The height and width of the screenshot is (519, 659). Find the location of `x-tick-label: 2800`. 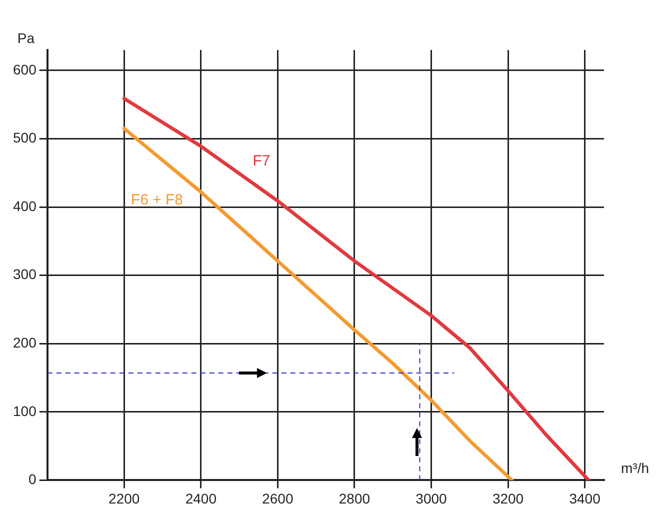

x-tick-label: 2800 is located at coordinates (354, 498).